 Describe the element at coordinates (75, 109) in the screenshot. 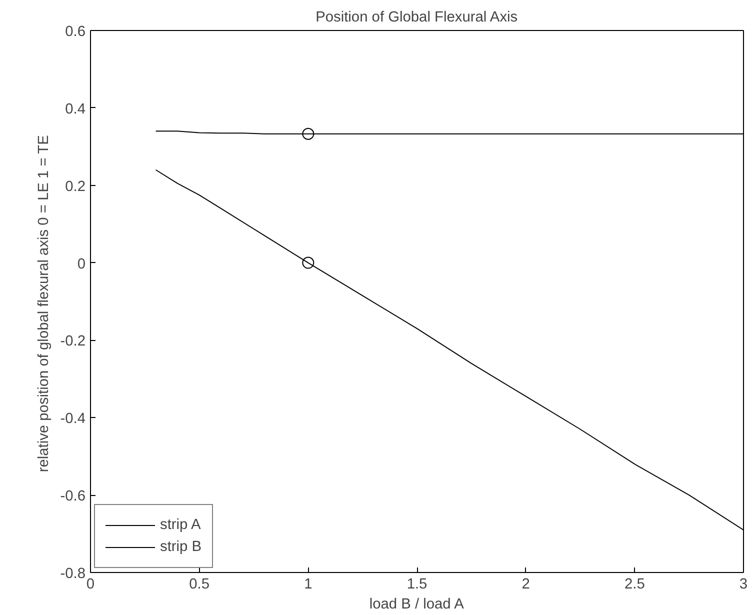

I see `y-tick-label: 0.4` at that location.